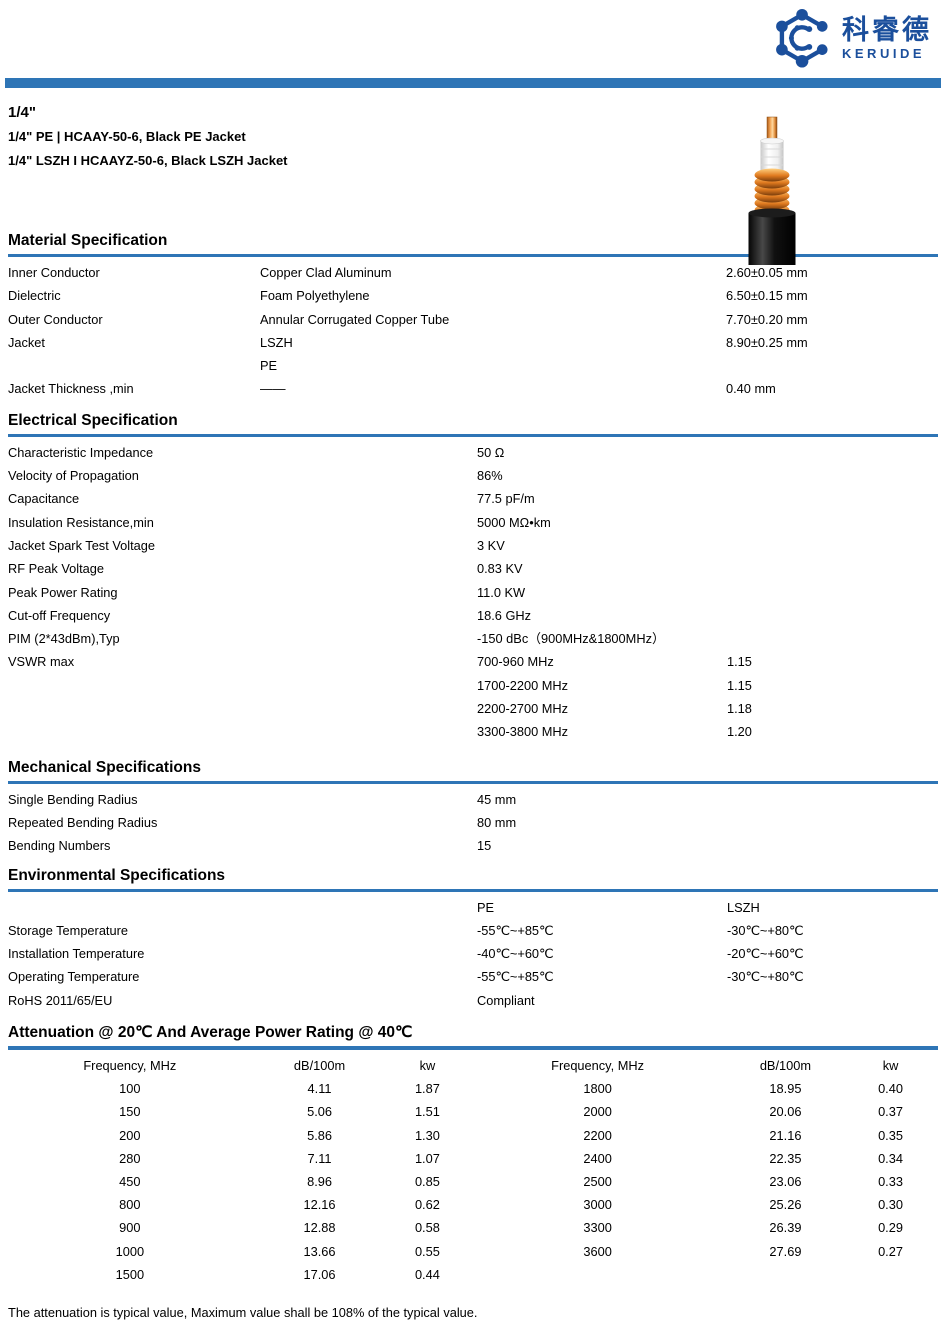 The height and width of the screenshot is (1327, 946). Describe the element at coordinates (427, 1089) in the screenshot. I see `cell: 1.87` at that location.